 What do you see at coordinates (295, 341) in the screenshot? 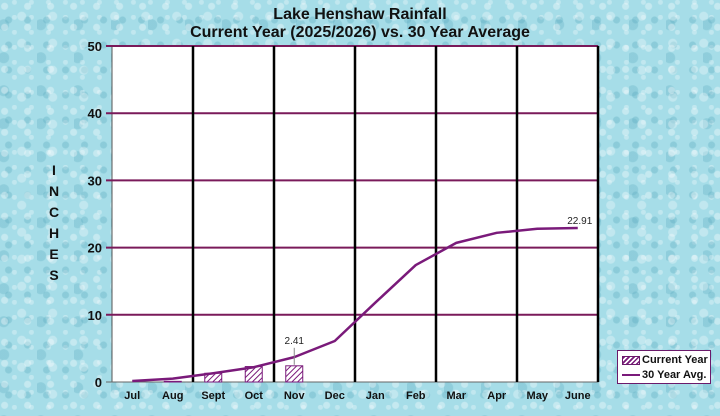
I see `data-label: 2.41` at bounding box center [295, 341].